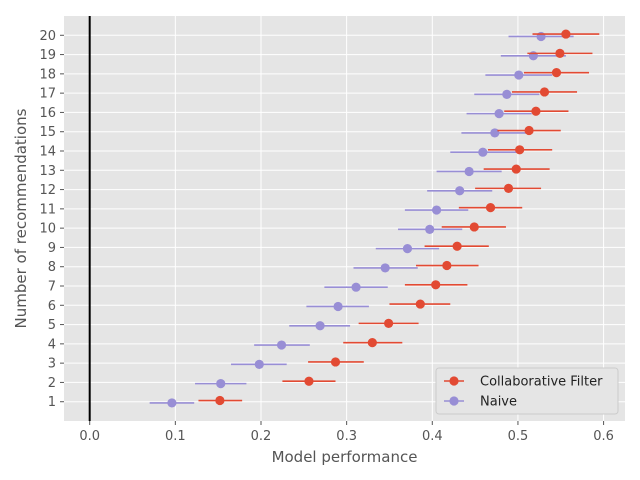  I want to click on y-tick-label: 10, so click(47, 229).